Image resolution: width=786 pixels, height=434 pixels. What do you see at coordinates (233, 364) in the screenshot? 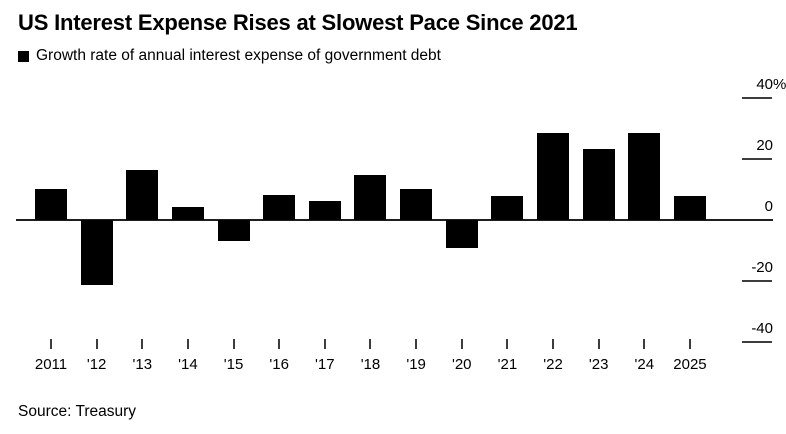
I see `x-axis-label: '15` at bounding box center [233, 364].